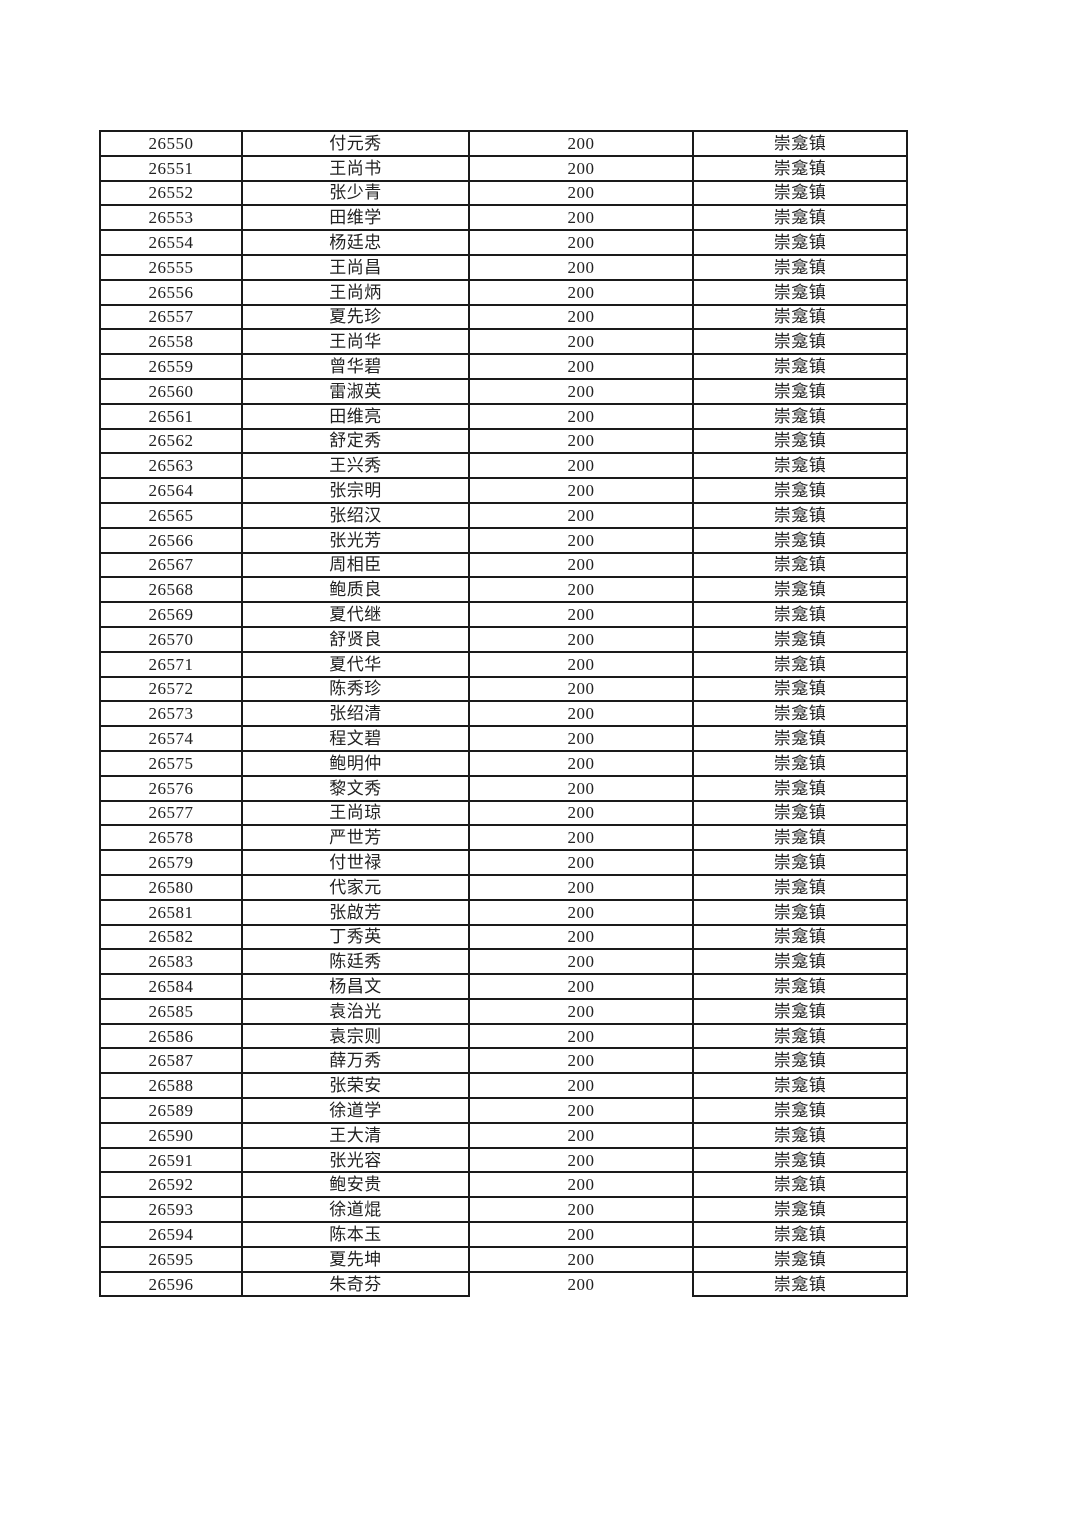  Describe the element at coordinates (171, 1061) in the screenshot. I see `roll-number-cell: 26587` at that location.